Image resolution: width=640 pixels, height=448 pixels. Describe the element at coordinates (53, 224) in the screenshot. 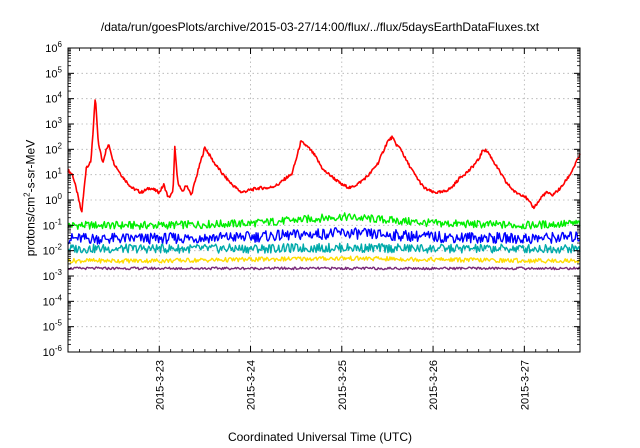

I see `y-tick-label: 10⁻¹` at that location.